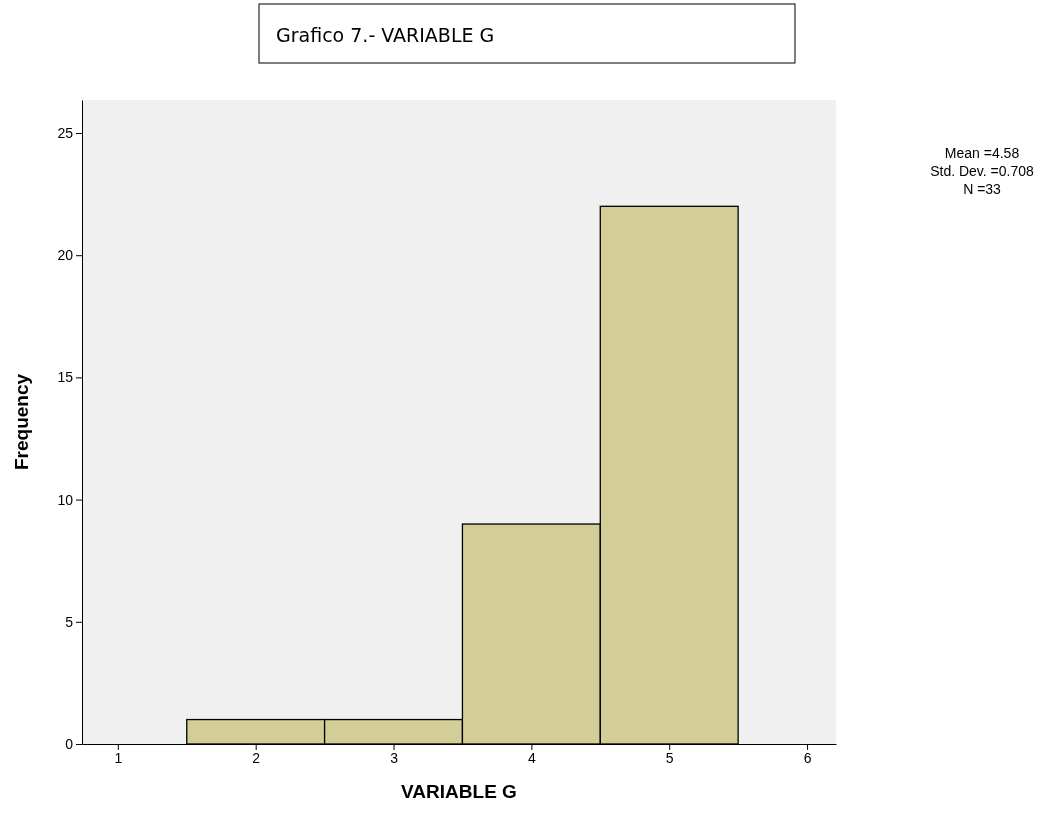  What do you see at coordinates (118, 757) in the screenshot?
I see `x-tick-label: 1` at bounding box center [118, 757].